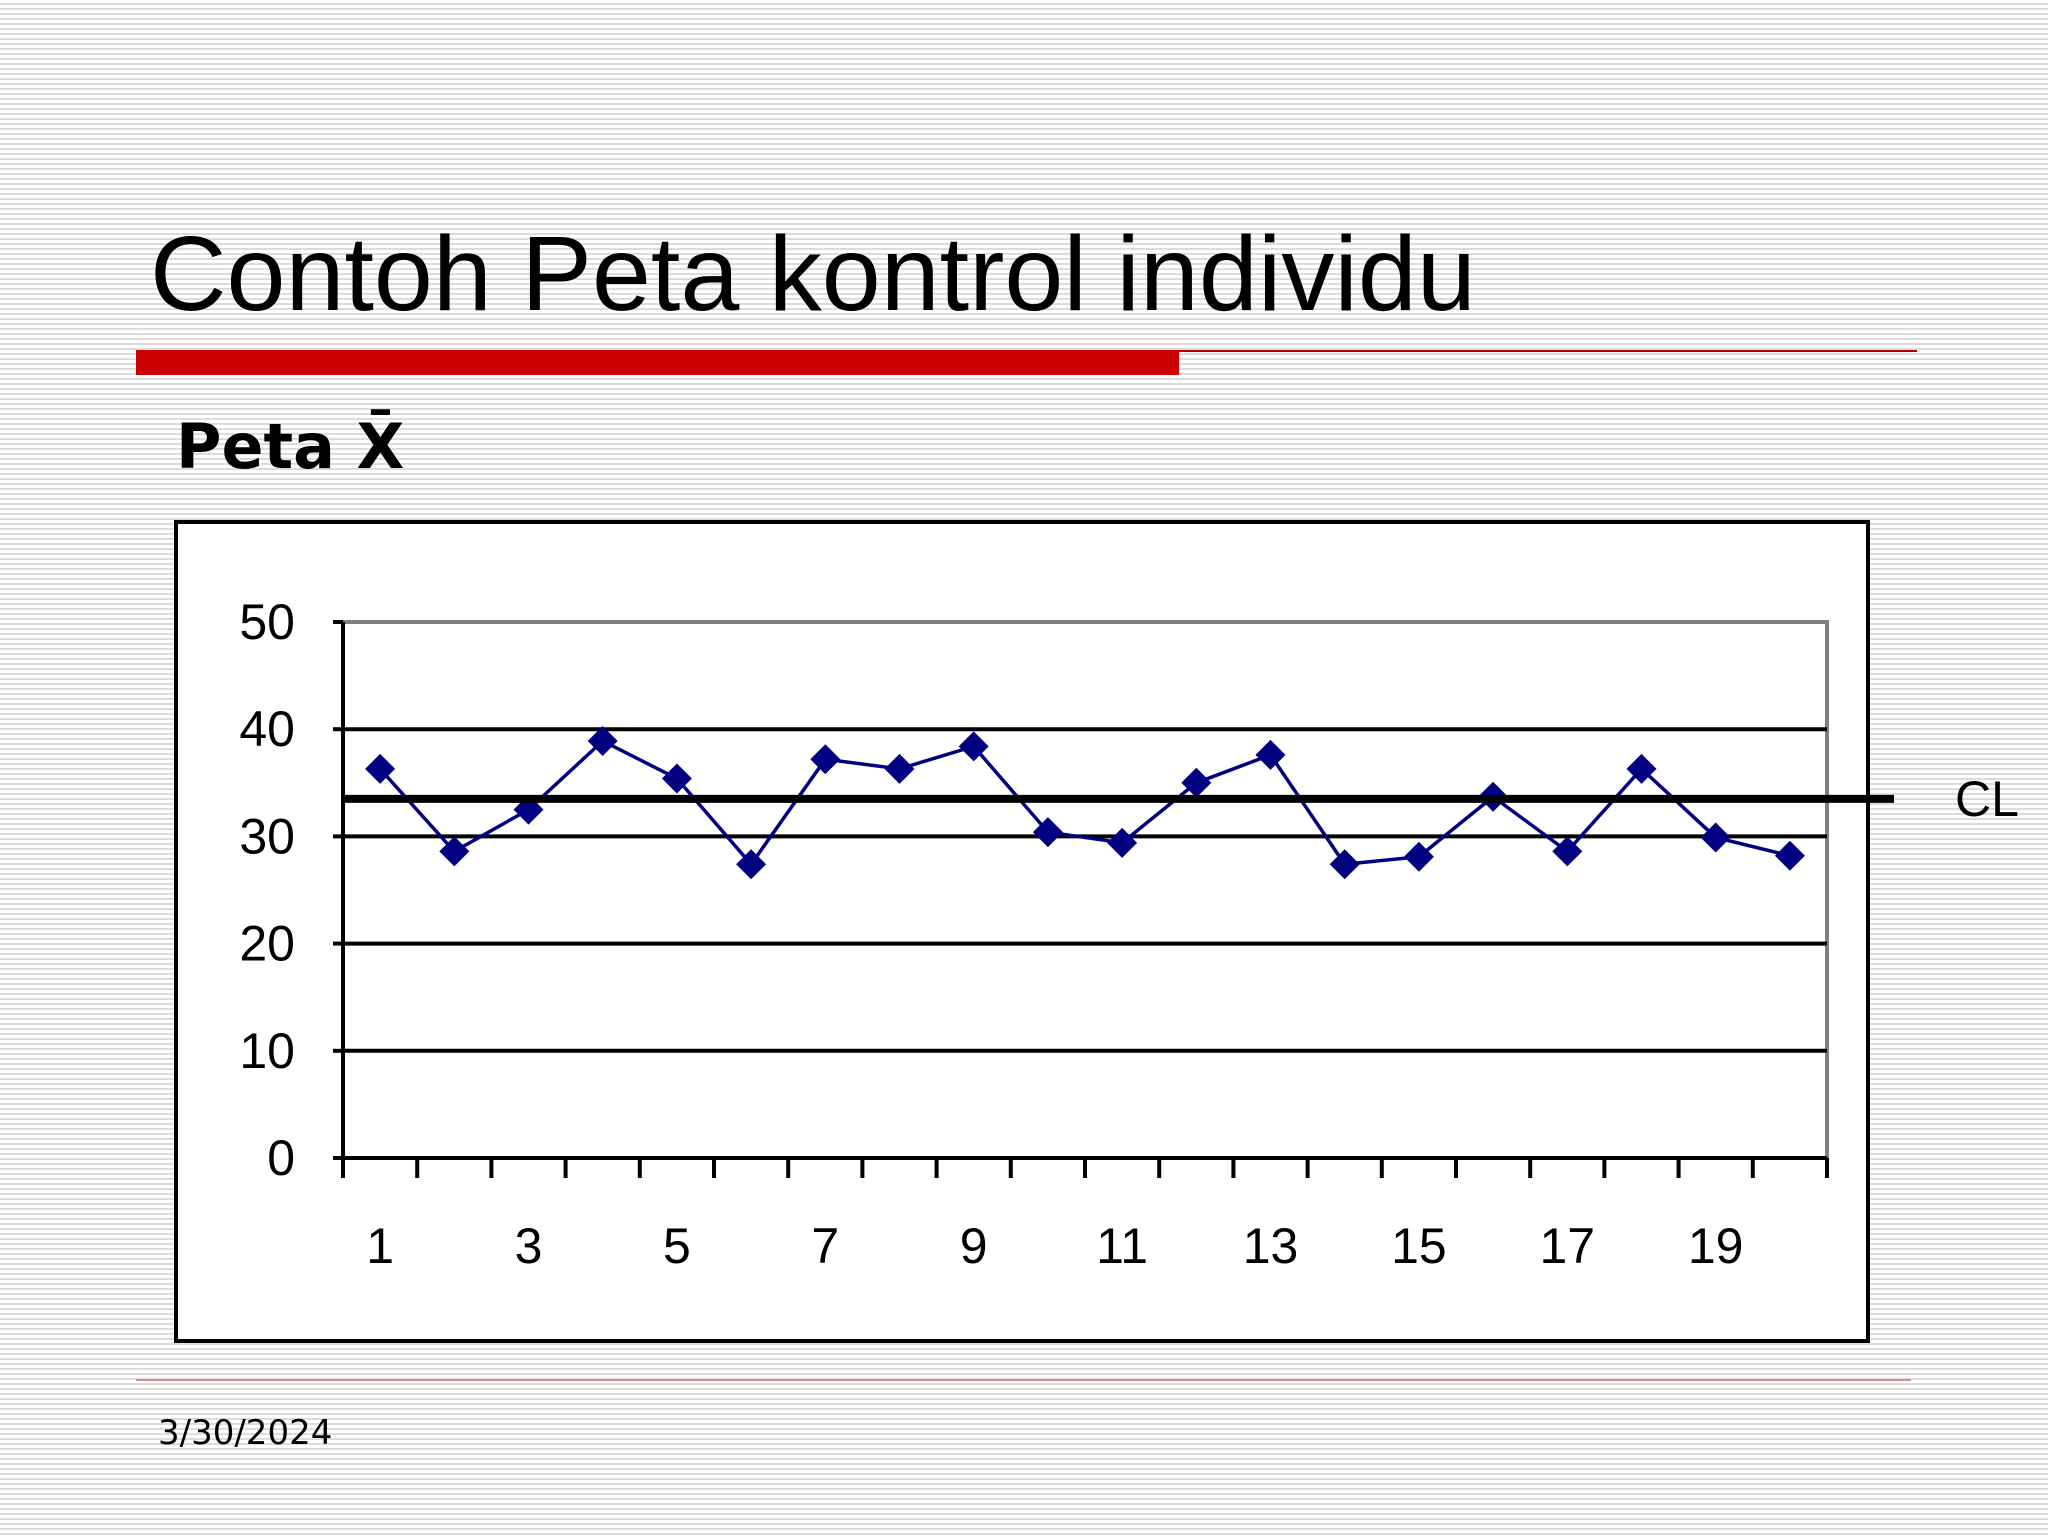 Image resolution: width=2048 pixels, height=1536 pixels. I want to click on y-tick-label: 30, so click(267, 836).